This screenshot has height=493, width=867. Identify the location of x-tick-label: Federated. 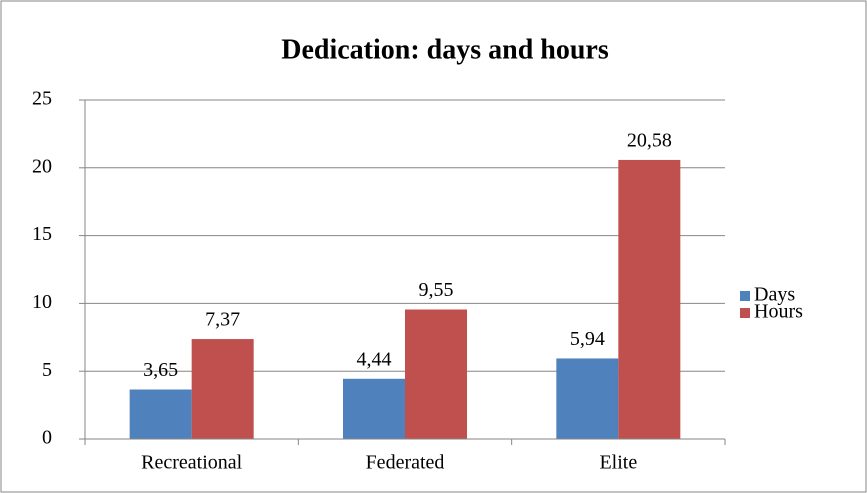
(405, 463).